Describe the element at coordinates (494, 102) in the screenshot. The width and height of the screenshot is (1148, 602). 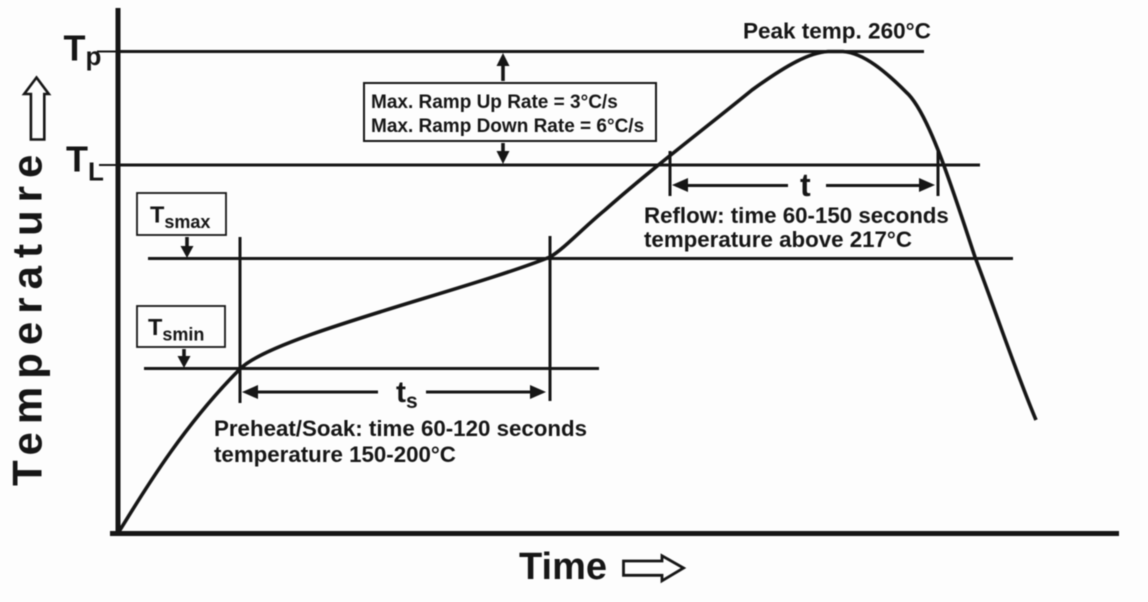
I see `svg-text: Max. Ramp Up Rate = 3°C/s` at that location.